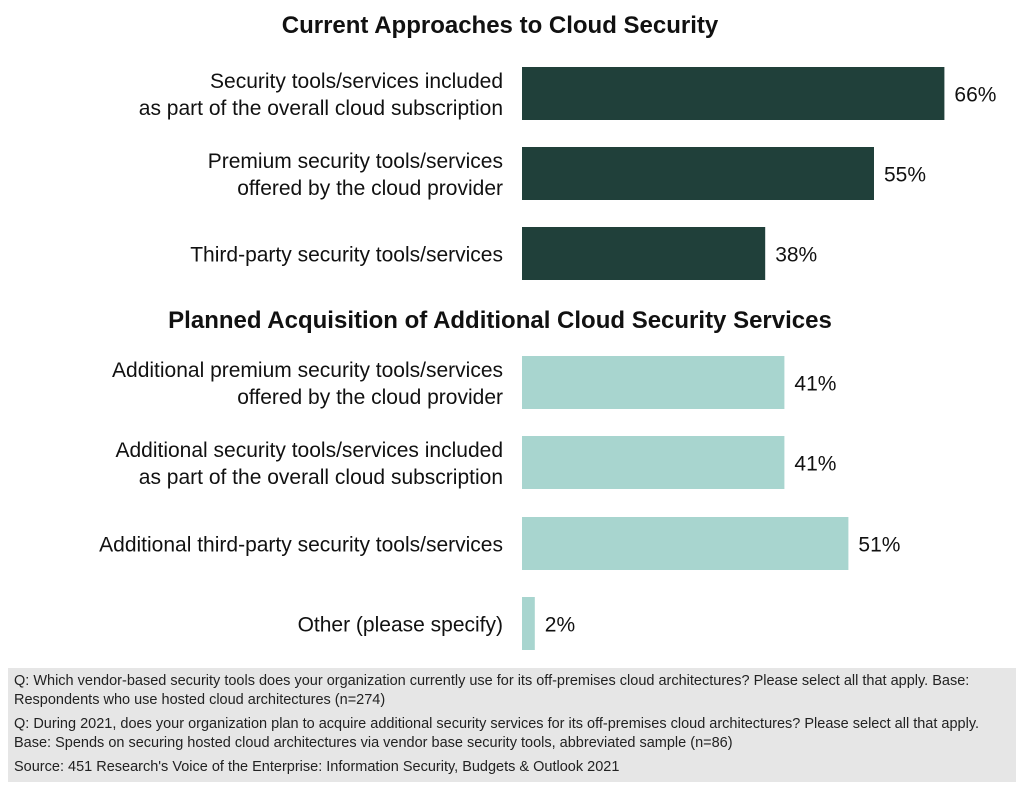  Describe the element at coordinates (796, 255) in the screenshot. I see `data-label: 38%` at that location.